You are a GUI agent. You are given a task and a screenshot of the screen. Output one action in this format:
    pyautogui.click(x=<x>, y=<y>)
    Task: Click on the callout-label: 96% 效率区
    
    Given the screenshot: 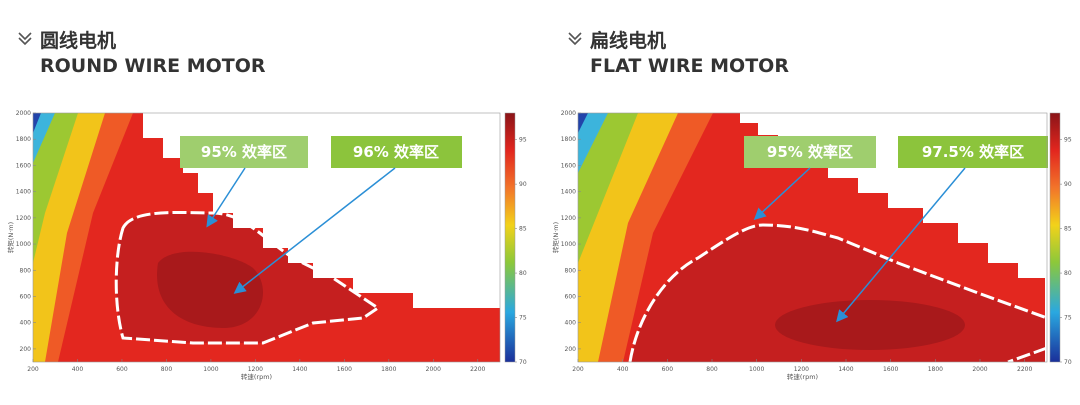 What is the action you would take?
    pyautogui.click(x=396, y=152)
    